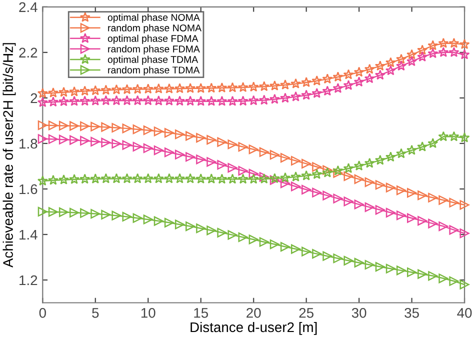 The image size is (474, 346). I want to click on x-tick-label: 0, so click(42, 313).